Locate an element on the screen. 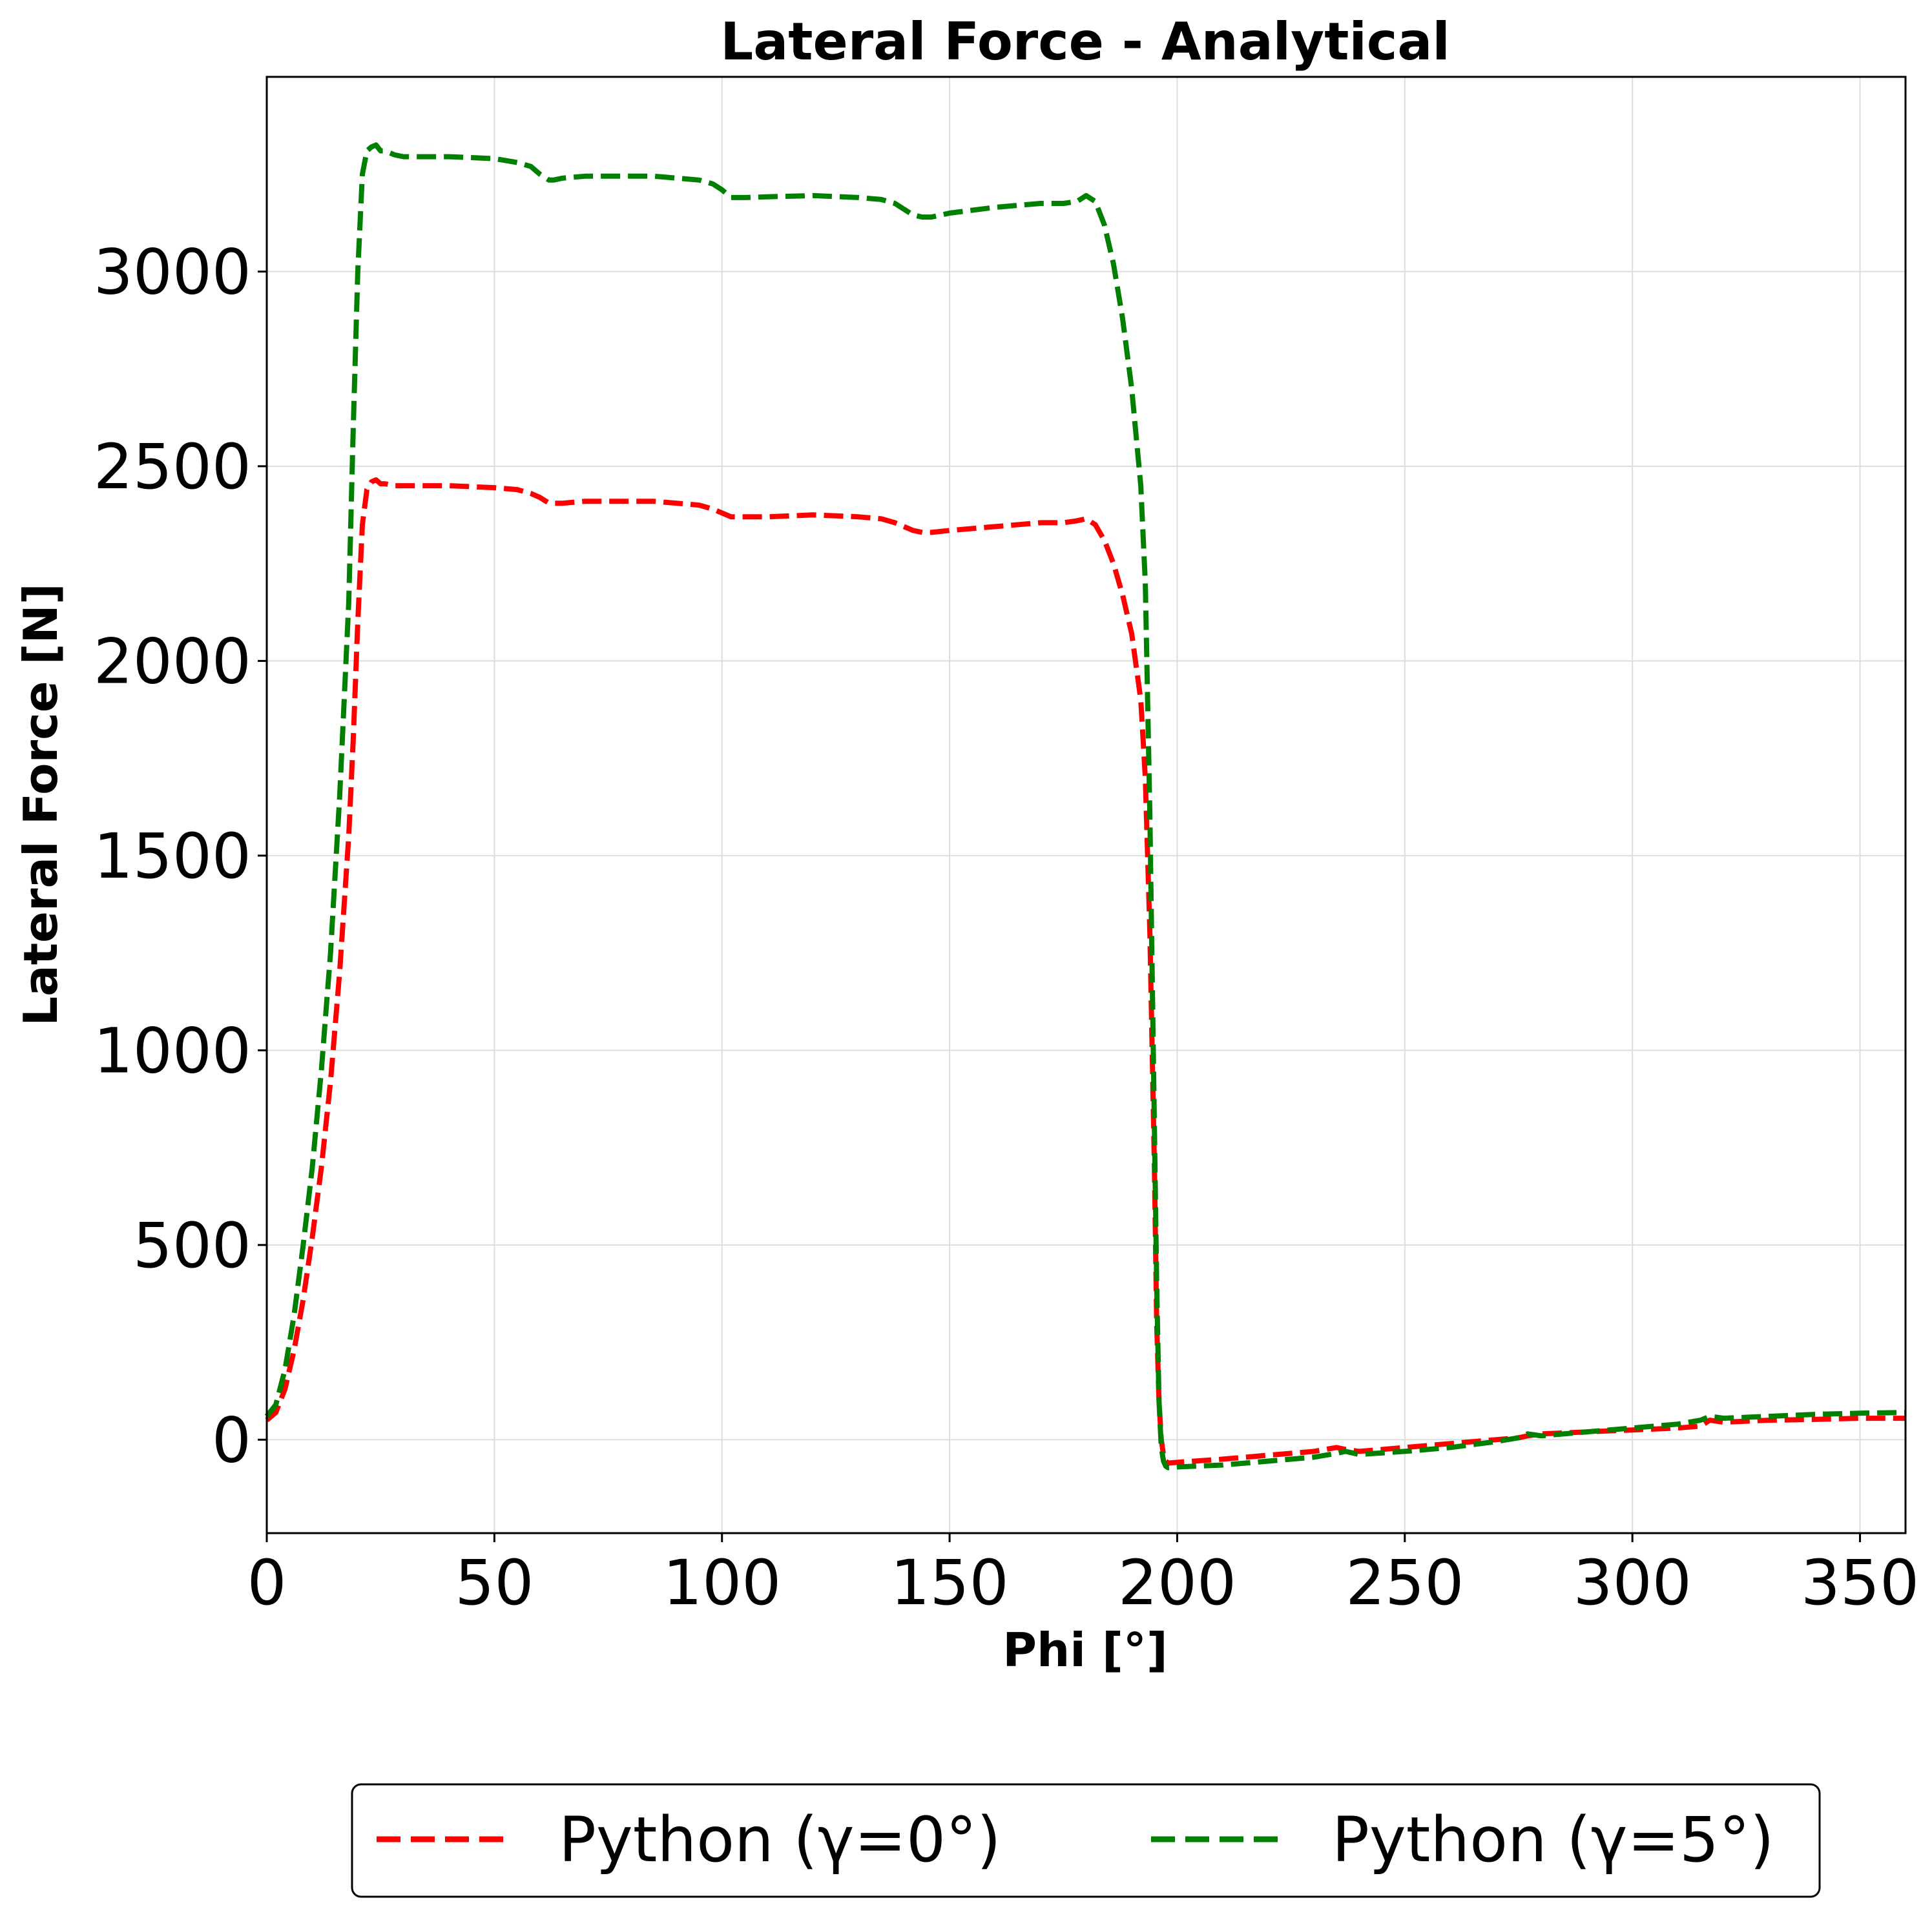 This screenshot has width=1932, height=1909. x-axis-ticks: 0 50 100 150 200 250 300 350 is located at coordinates (1083, 1576).